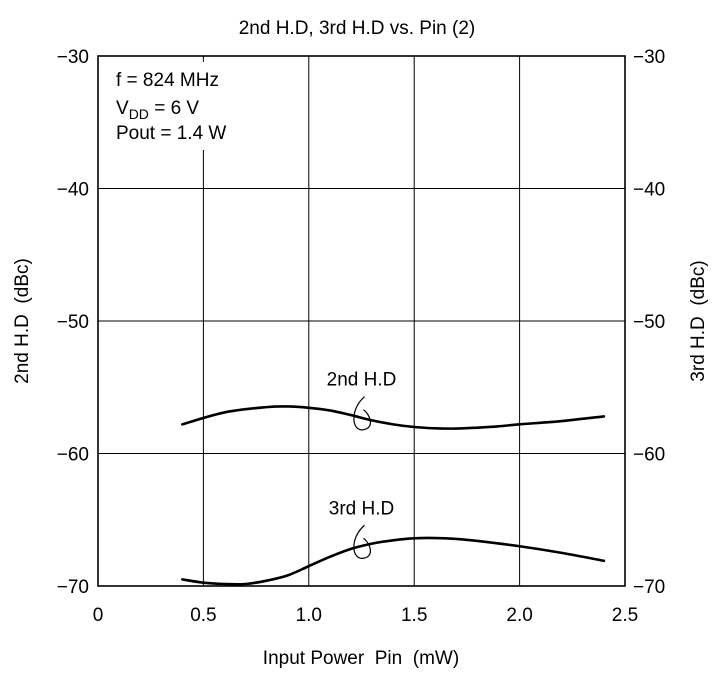 Image resolution: width=715 pixels, height=673 pixels. I want to click on y-tick-label-right: −50, so click(649, 322).